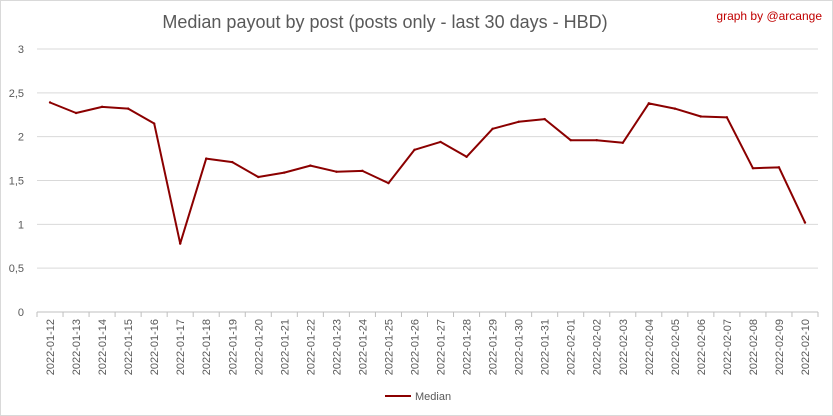  What do you see at coordinates (21, 138) in the screenshot?
I see `y-tick-label: 2` at bounding box center [21, 138].